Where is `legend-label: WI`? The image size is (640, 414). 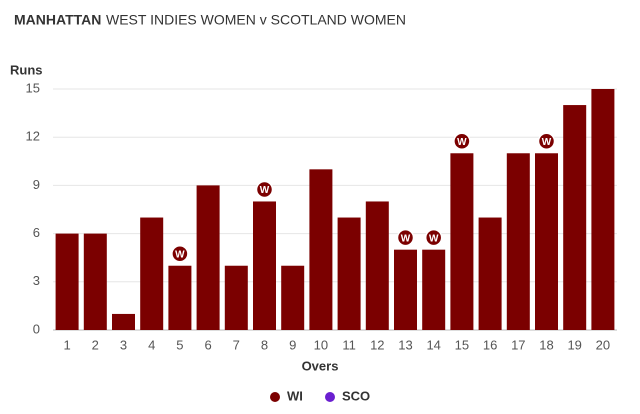
legend-label: WI is located at coordinates (295, 395).